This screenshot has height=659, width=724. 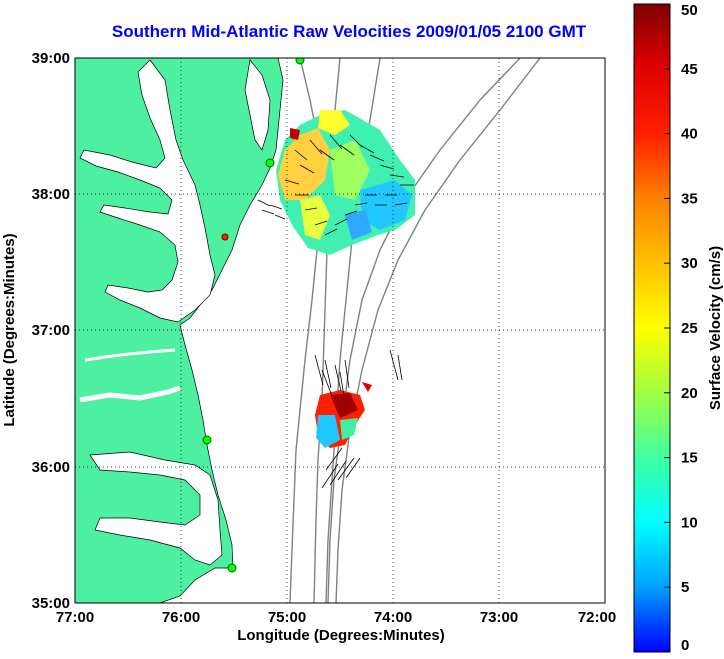 I want to click on x-axis-label: Longitude (Degrees:Minutes), so click(x=341, y=635).